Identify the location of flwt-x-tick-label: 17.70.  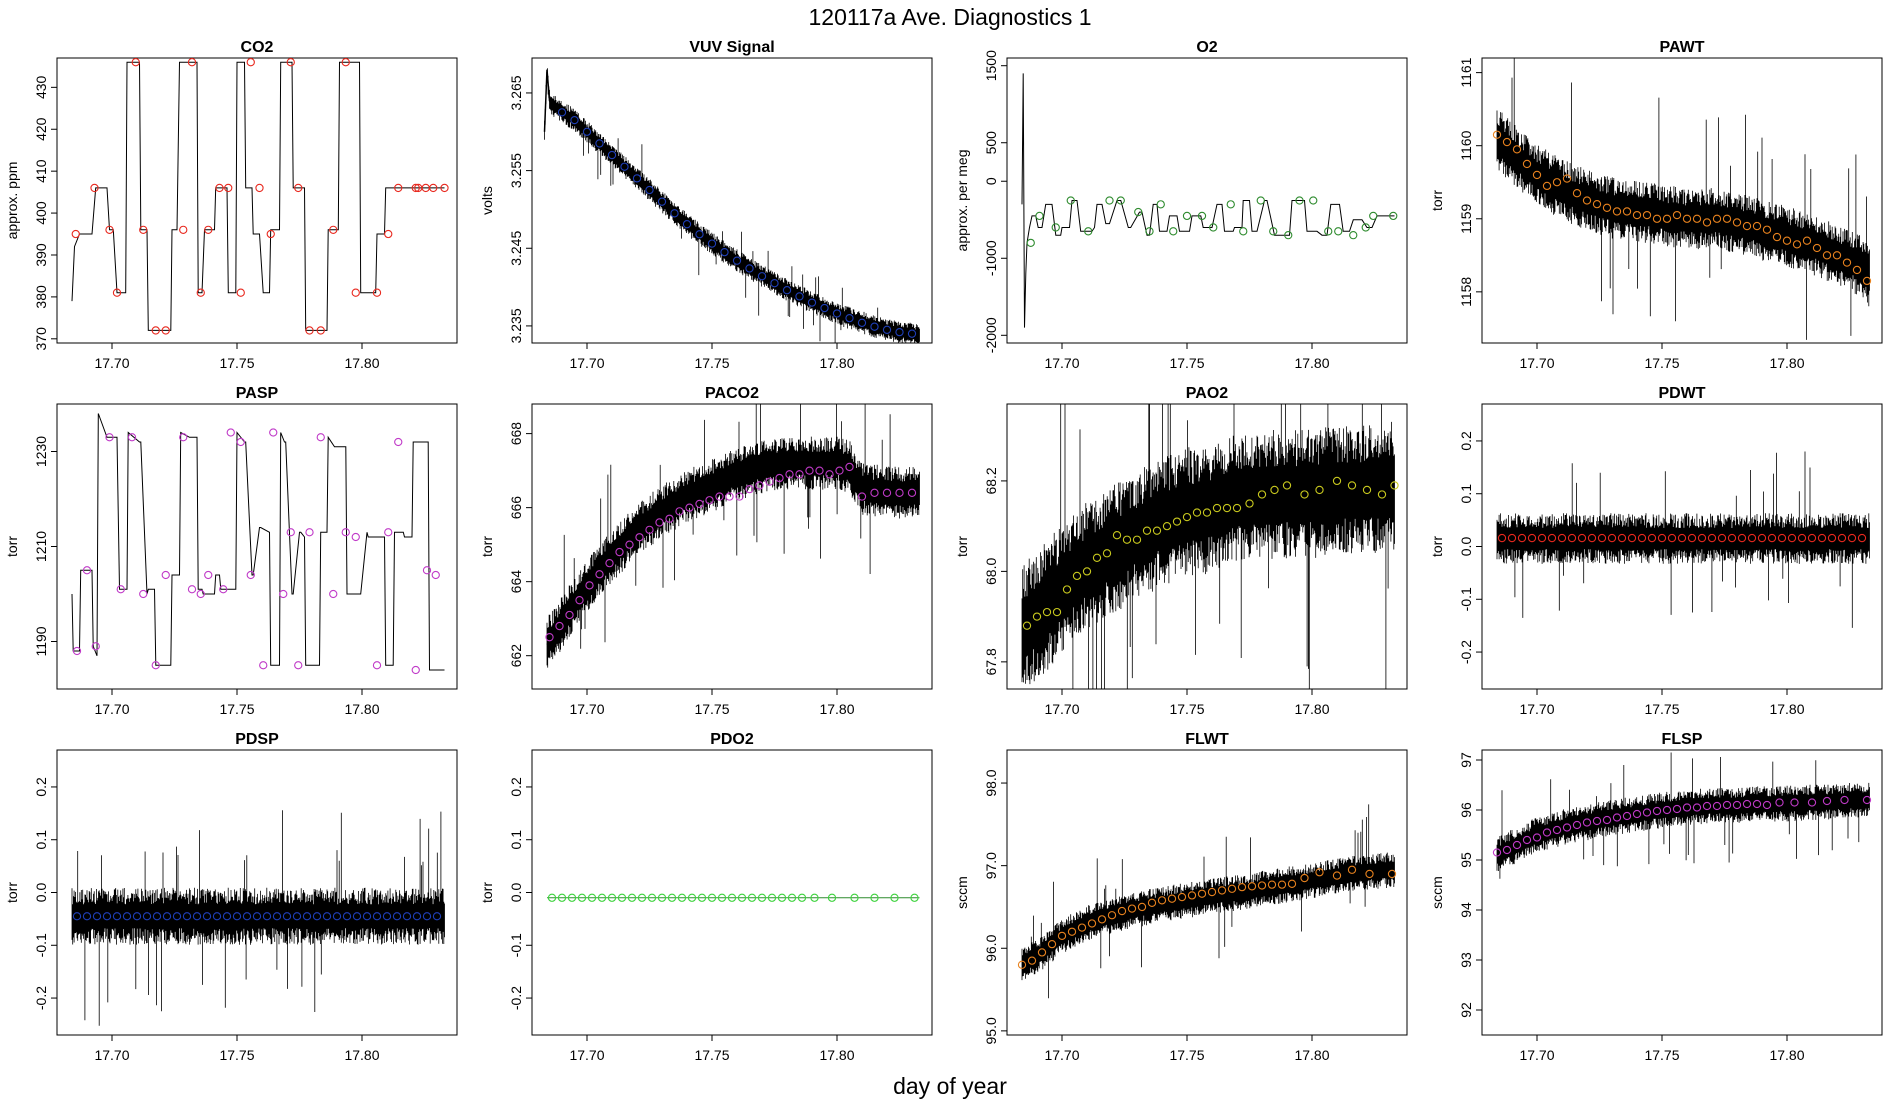
(1061, 1055).